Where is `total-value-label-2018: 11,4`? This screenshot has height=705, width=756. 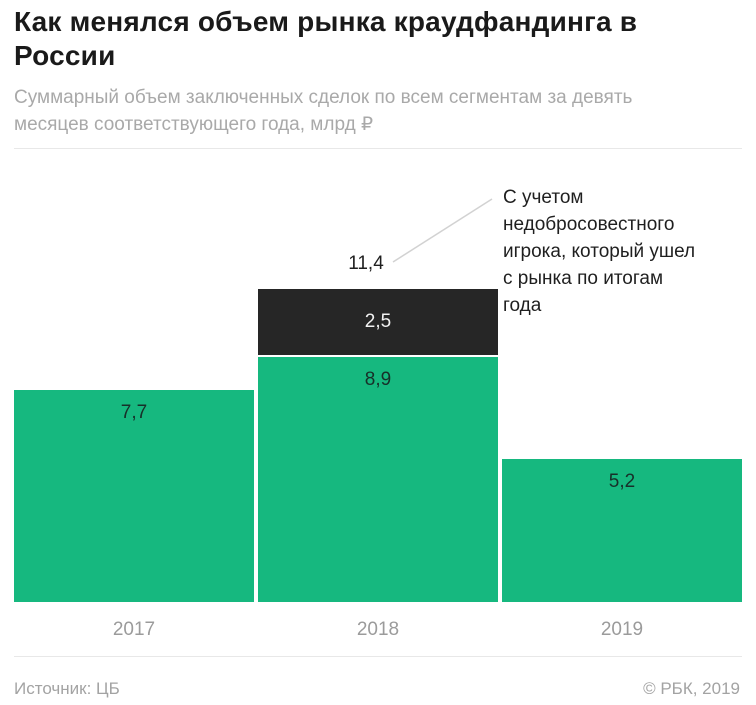 total-value-label-2018: 11,4 is located at coordinates (366, 263).